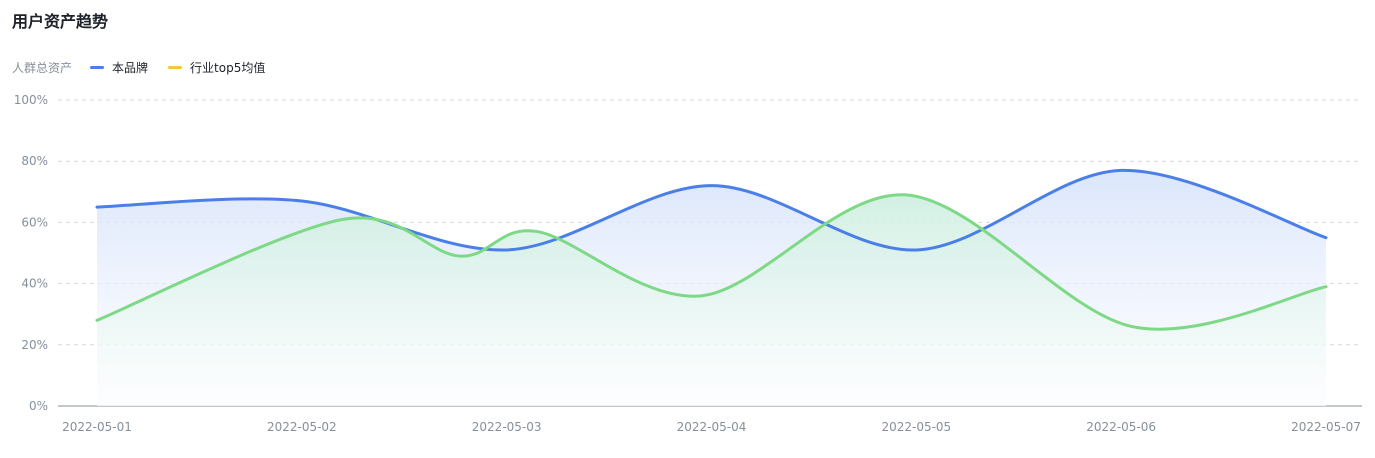 The width and height of the screenshot is (1375, 458). I want to click on y-tick-label: 80%, so click(34, 161).